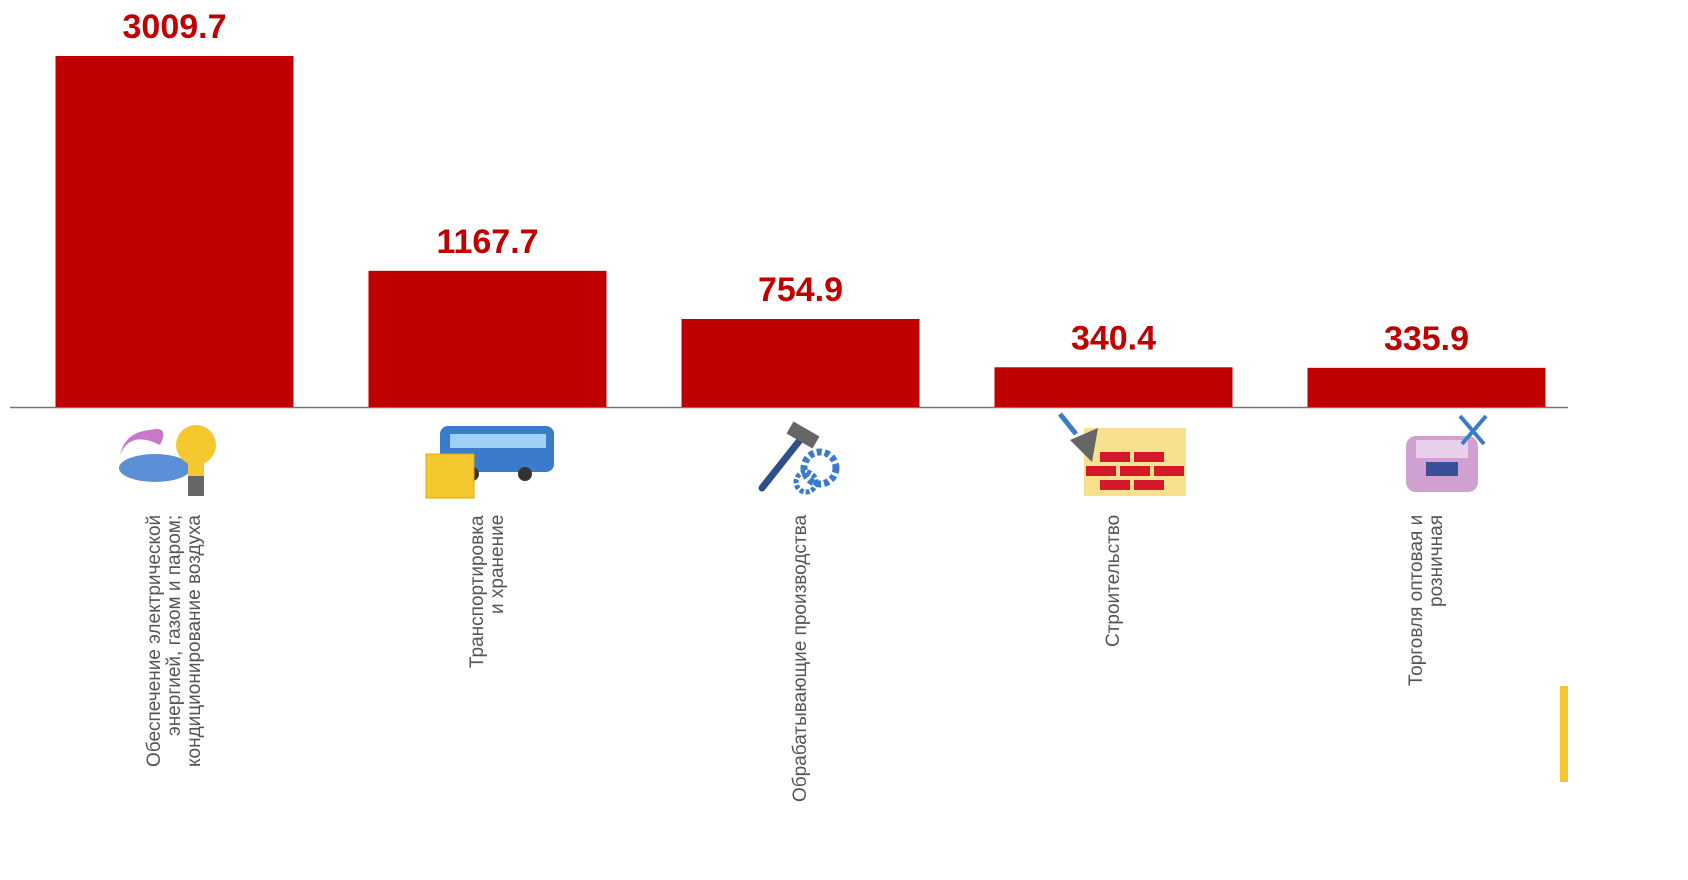 This screenshot has height=880, width=1688. Describe the element at coordinates (175, 27) in the screenshot. I see `value-label: 3009.7` at that location.